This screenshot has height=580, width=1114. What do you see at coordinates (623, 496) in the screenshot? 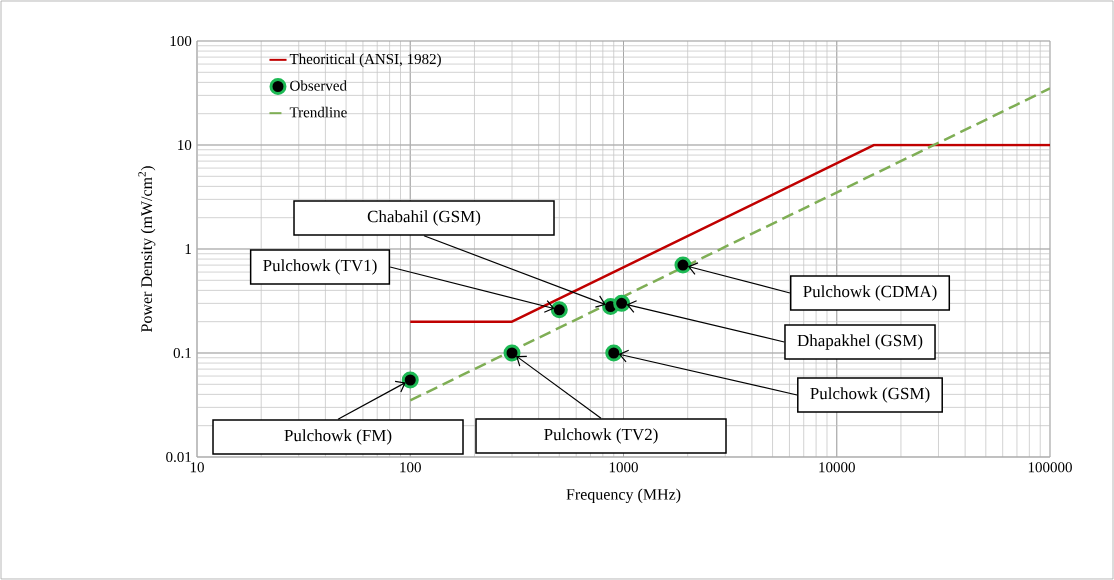
I see `x-axis-title: Frequency (MHz)` at bounding box center [623, 496].